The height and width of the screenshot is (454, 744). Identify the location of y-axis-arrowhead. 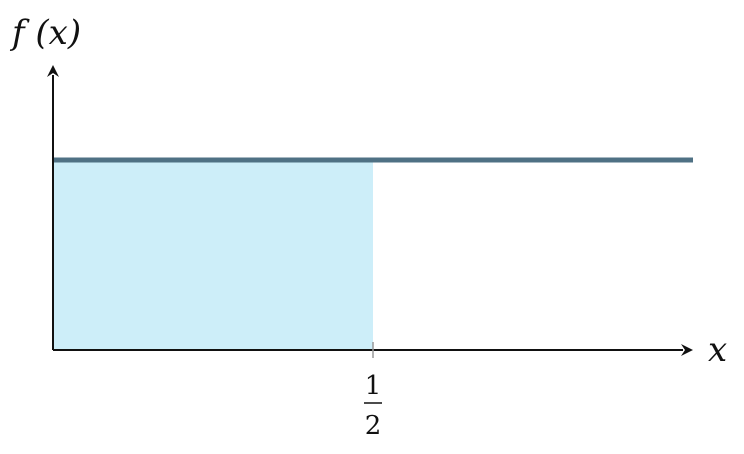
(53, 71).